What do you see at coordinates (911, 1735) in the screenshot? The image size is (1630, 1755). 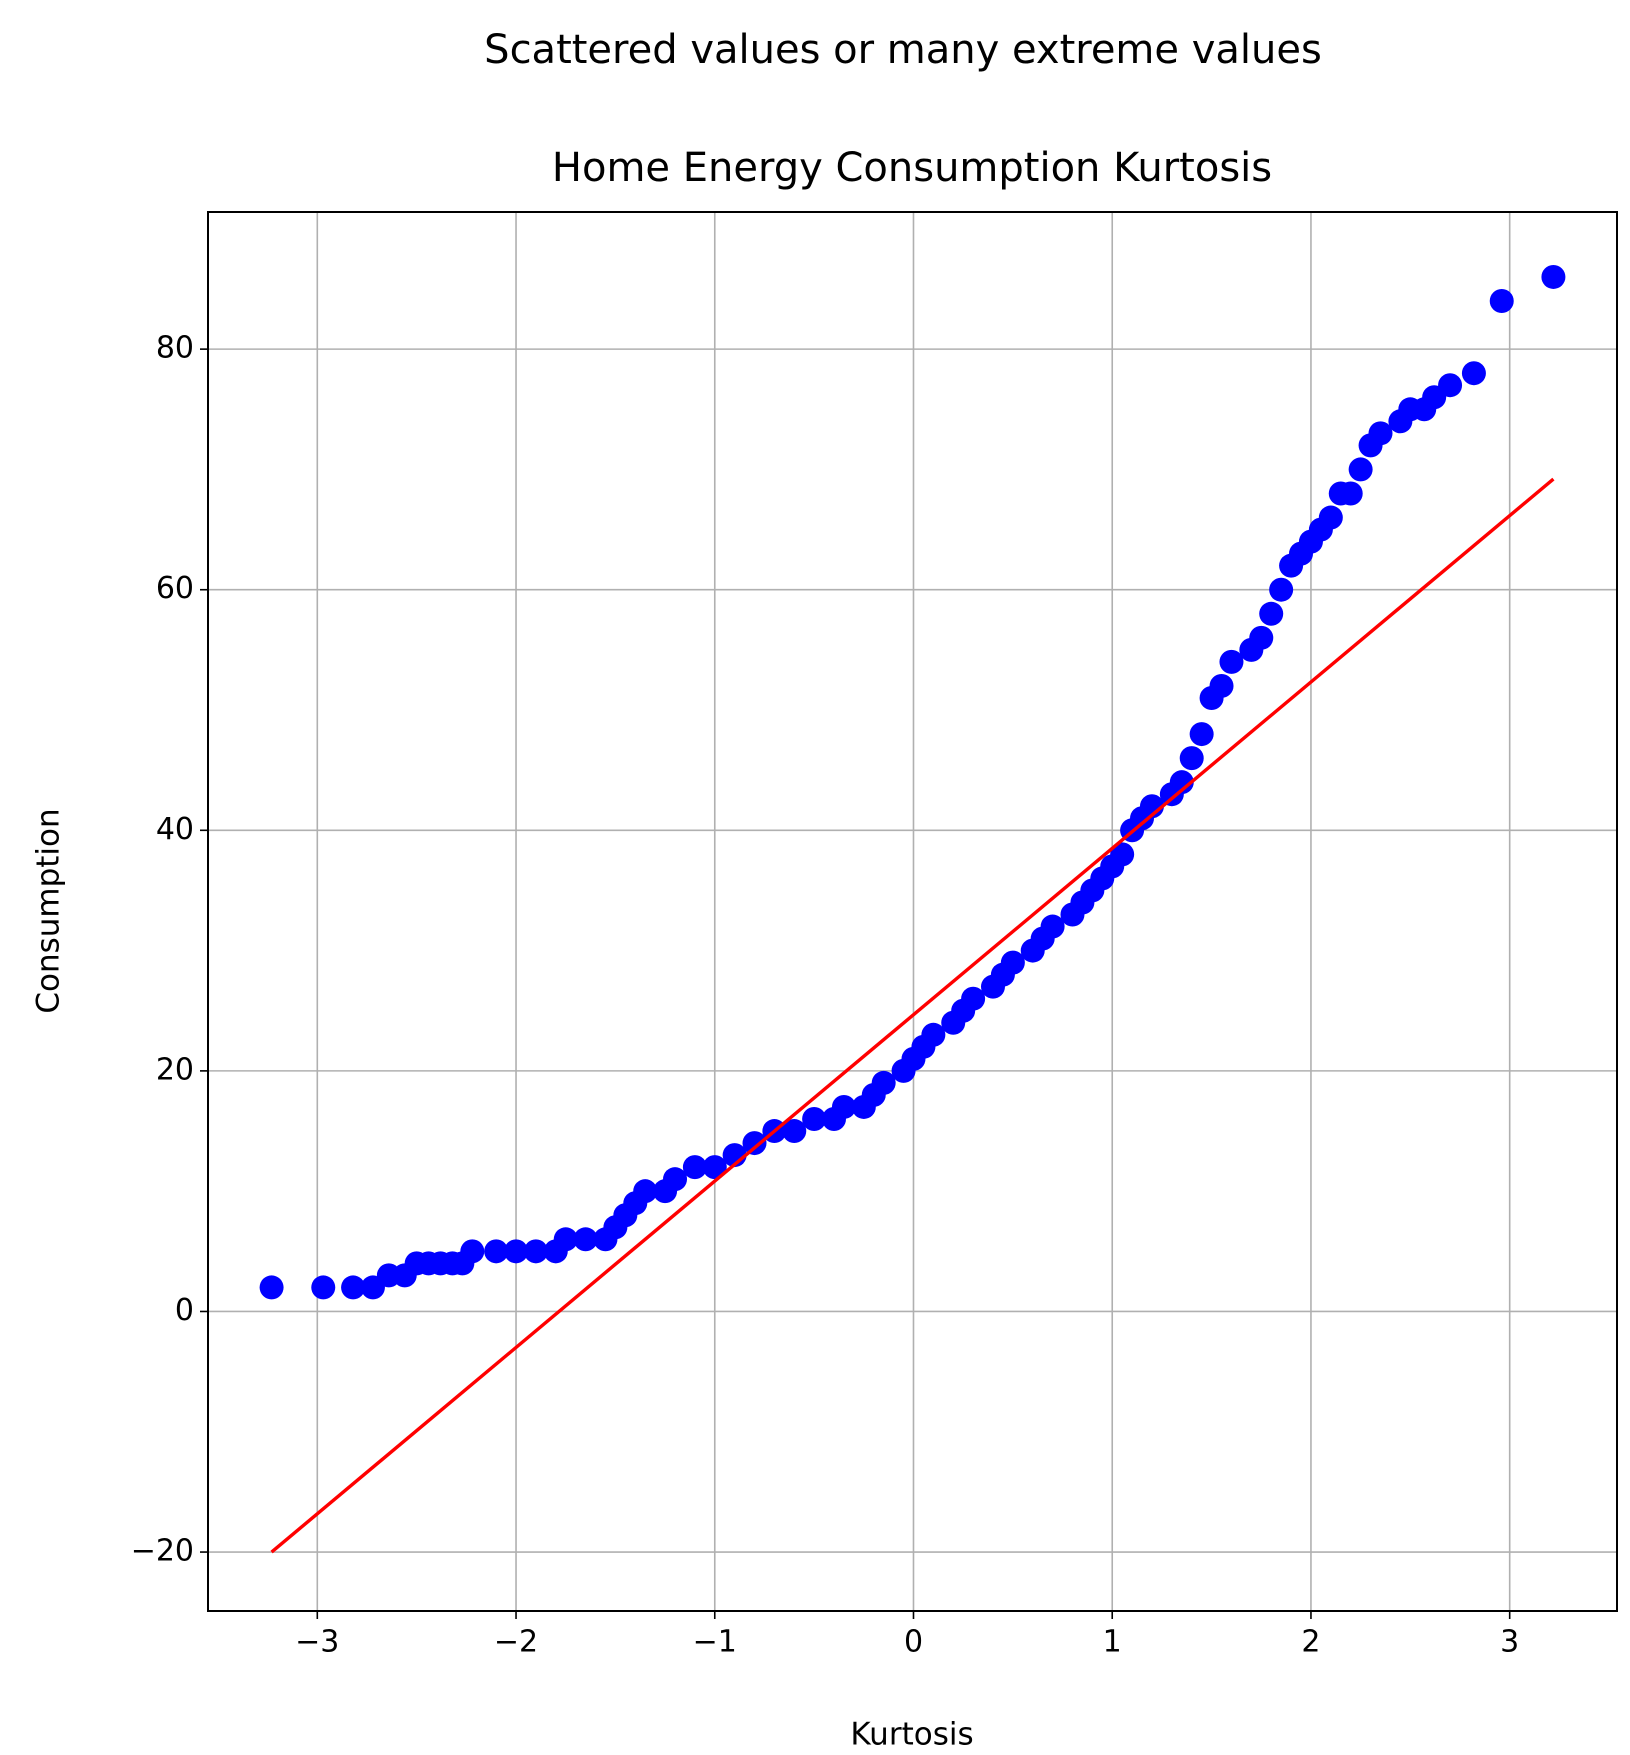 I see `x-axis-label: Kurtosis` at bounding box center [911, 1735].